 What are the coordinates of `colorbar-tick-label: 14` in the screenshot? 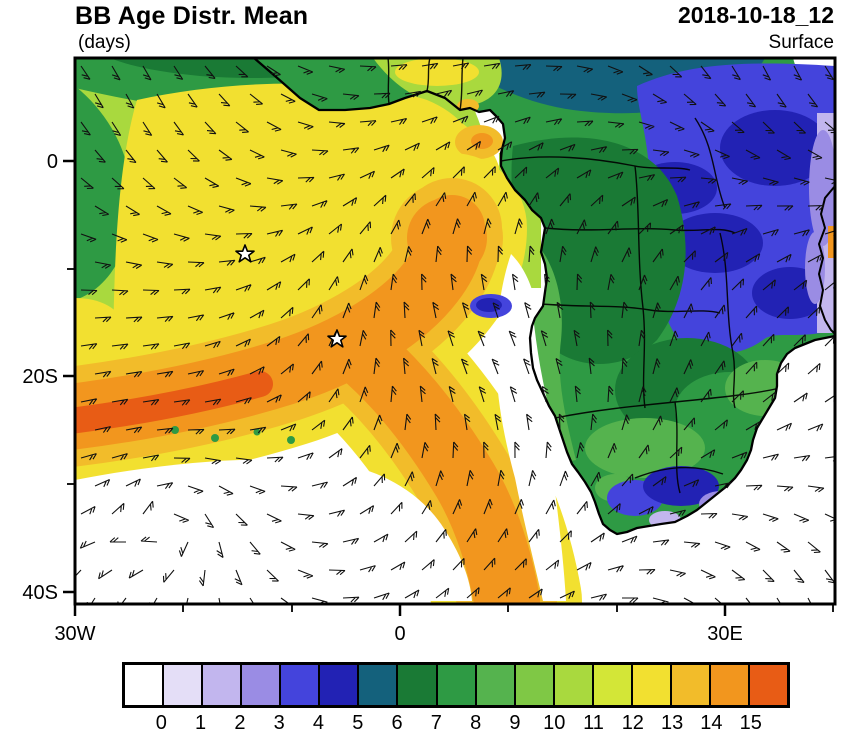 It's located at (711, 723).